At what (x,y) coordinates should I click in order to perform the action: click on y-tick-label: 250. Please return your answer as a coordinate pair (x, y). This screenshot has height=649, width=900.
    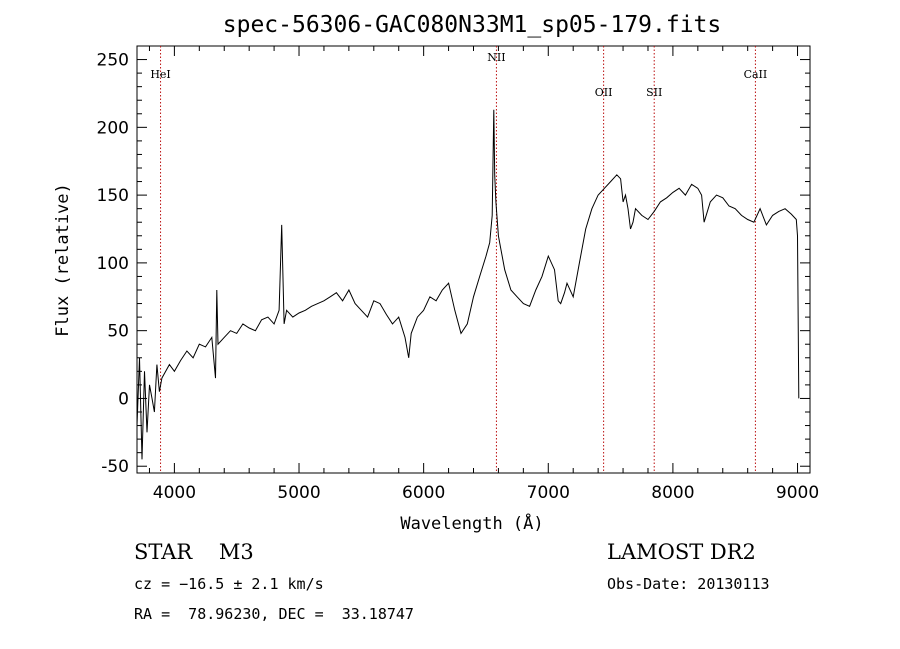
    Looking at the image, I should click on (113, 61).